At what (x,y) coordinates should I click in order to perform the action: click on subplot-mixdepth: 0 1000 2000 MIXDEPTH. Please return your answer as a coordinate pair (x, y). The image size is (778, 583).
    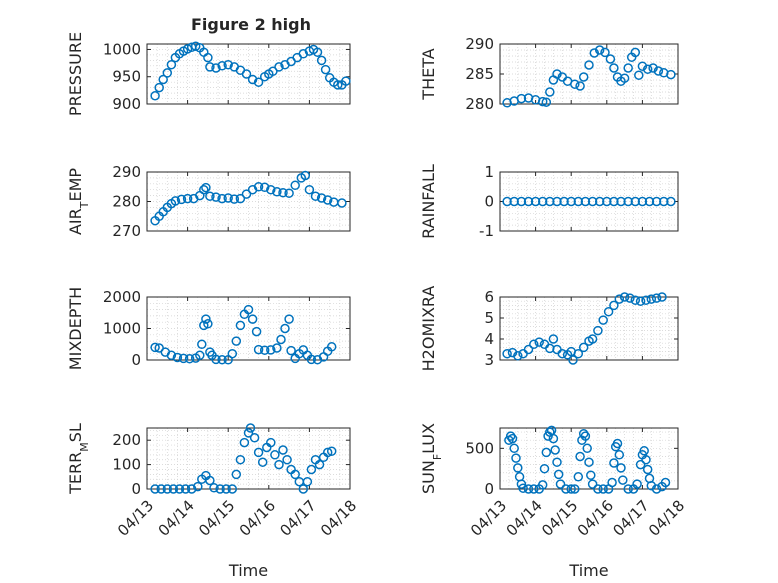
    Looking at the image, I should click on (208, 328).